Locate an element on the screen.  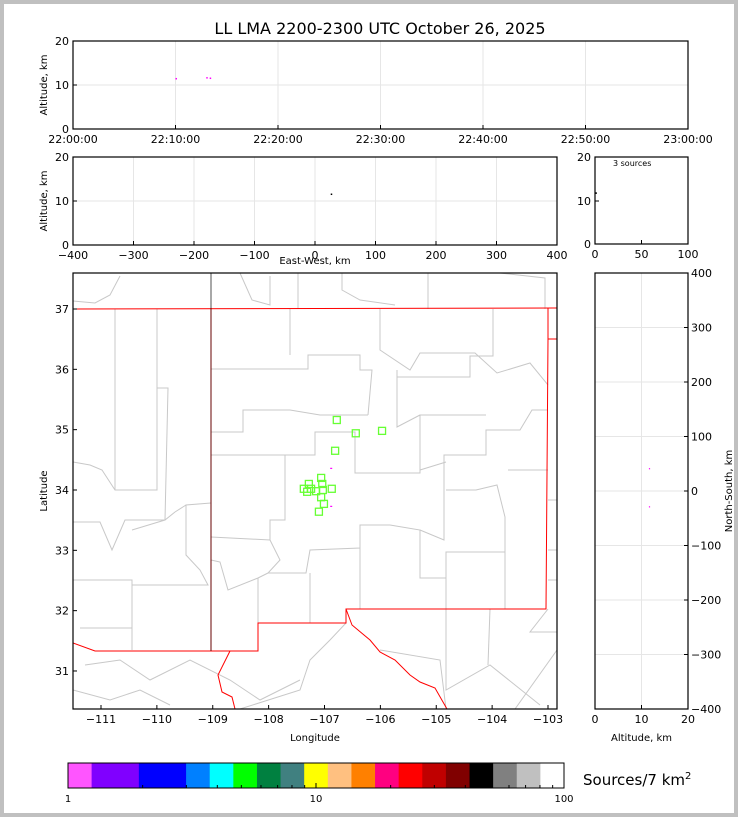
x-tick-label: −109 is located at coordinates (213, 719).